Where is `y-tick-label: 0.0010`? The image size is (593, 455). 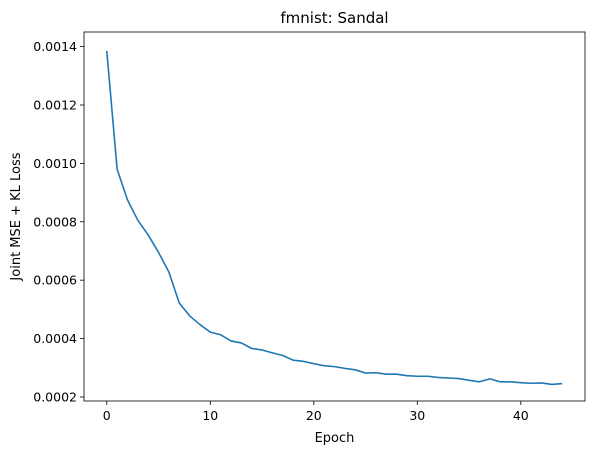 y-tick-label: 0.0010 is located at coordinates (55, 163).